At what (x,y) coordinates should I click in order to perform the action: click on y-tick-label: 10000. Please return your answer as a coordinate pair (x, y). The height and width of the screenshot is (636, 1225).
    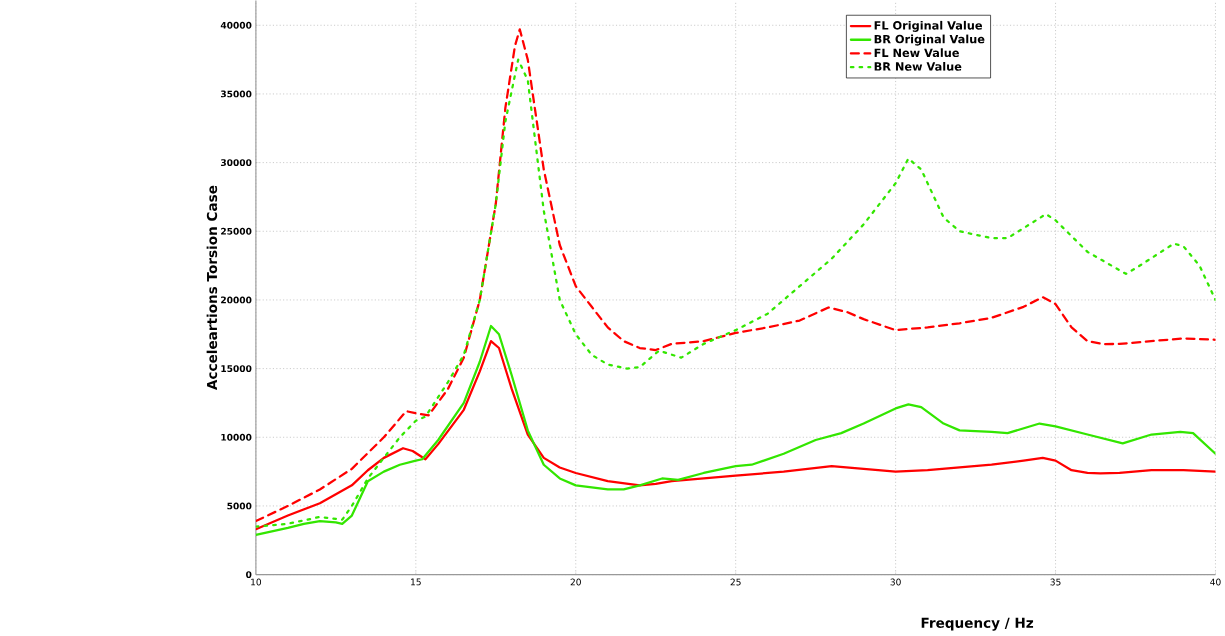
    Looking at the image, I should click on (236, 437).